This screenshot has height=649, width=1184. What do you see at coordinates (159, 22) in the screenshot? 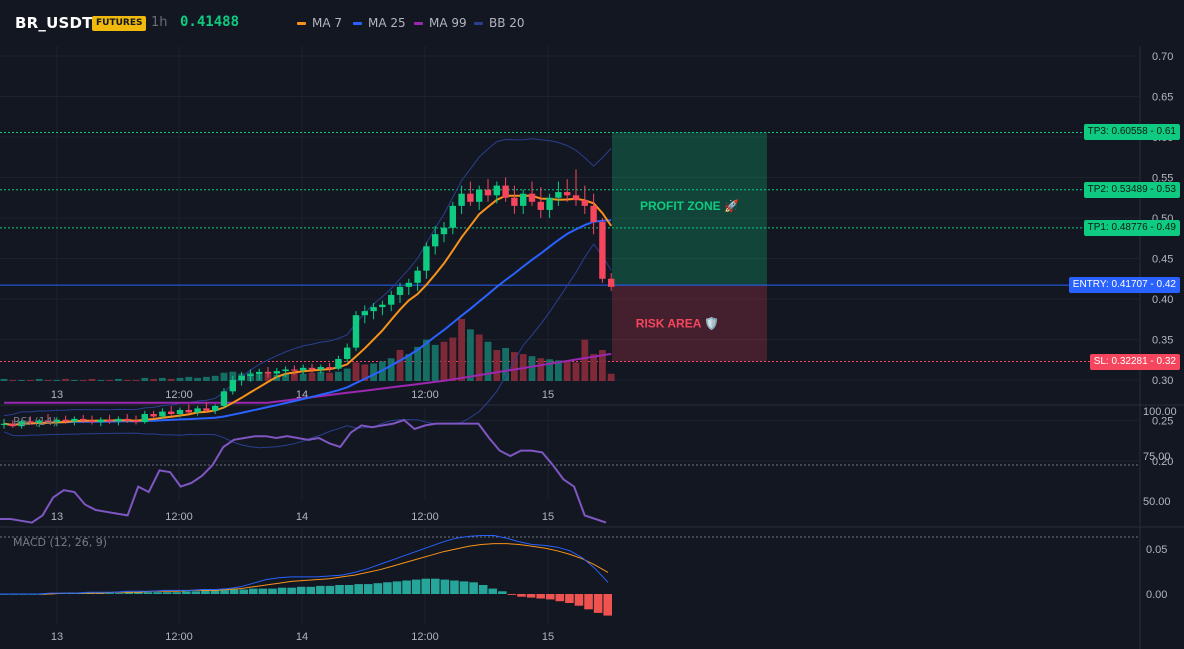
I see `timeframe-selector: 1h` at bounding box center [159, 22].